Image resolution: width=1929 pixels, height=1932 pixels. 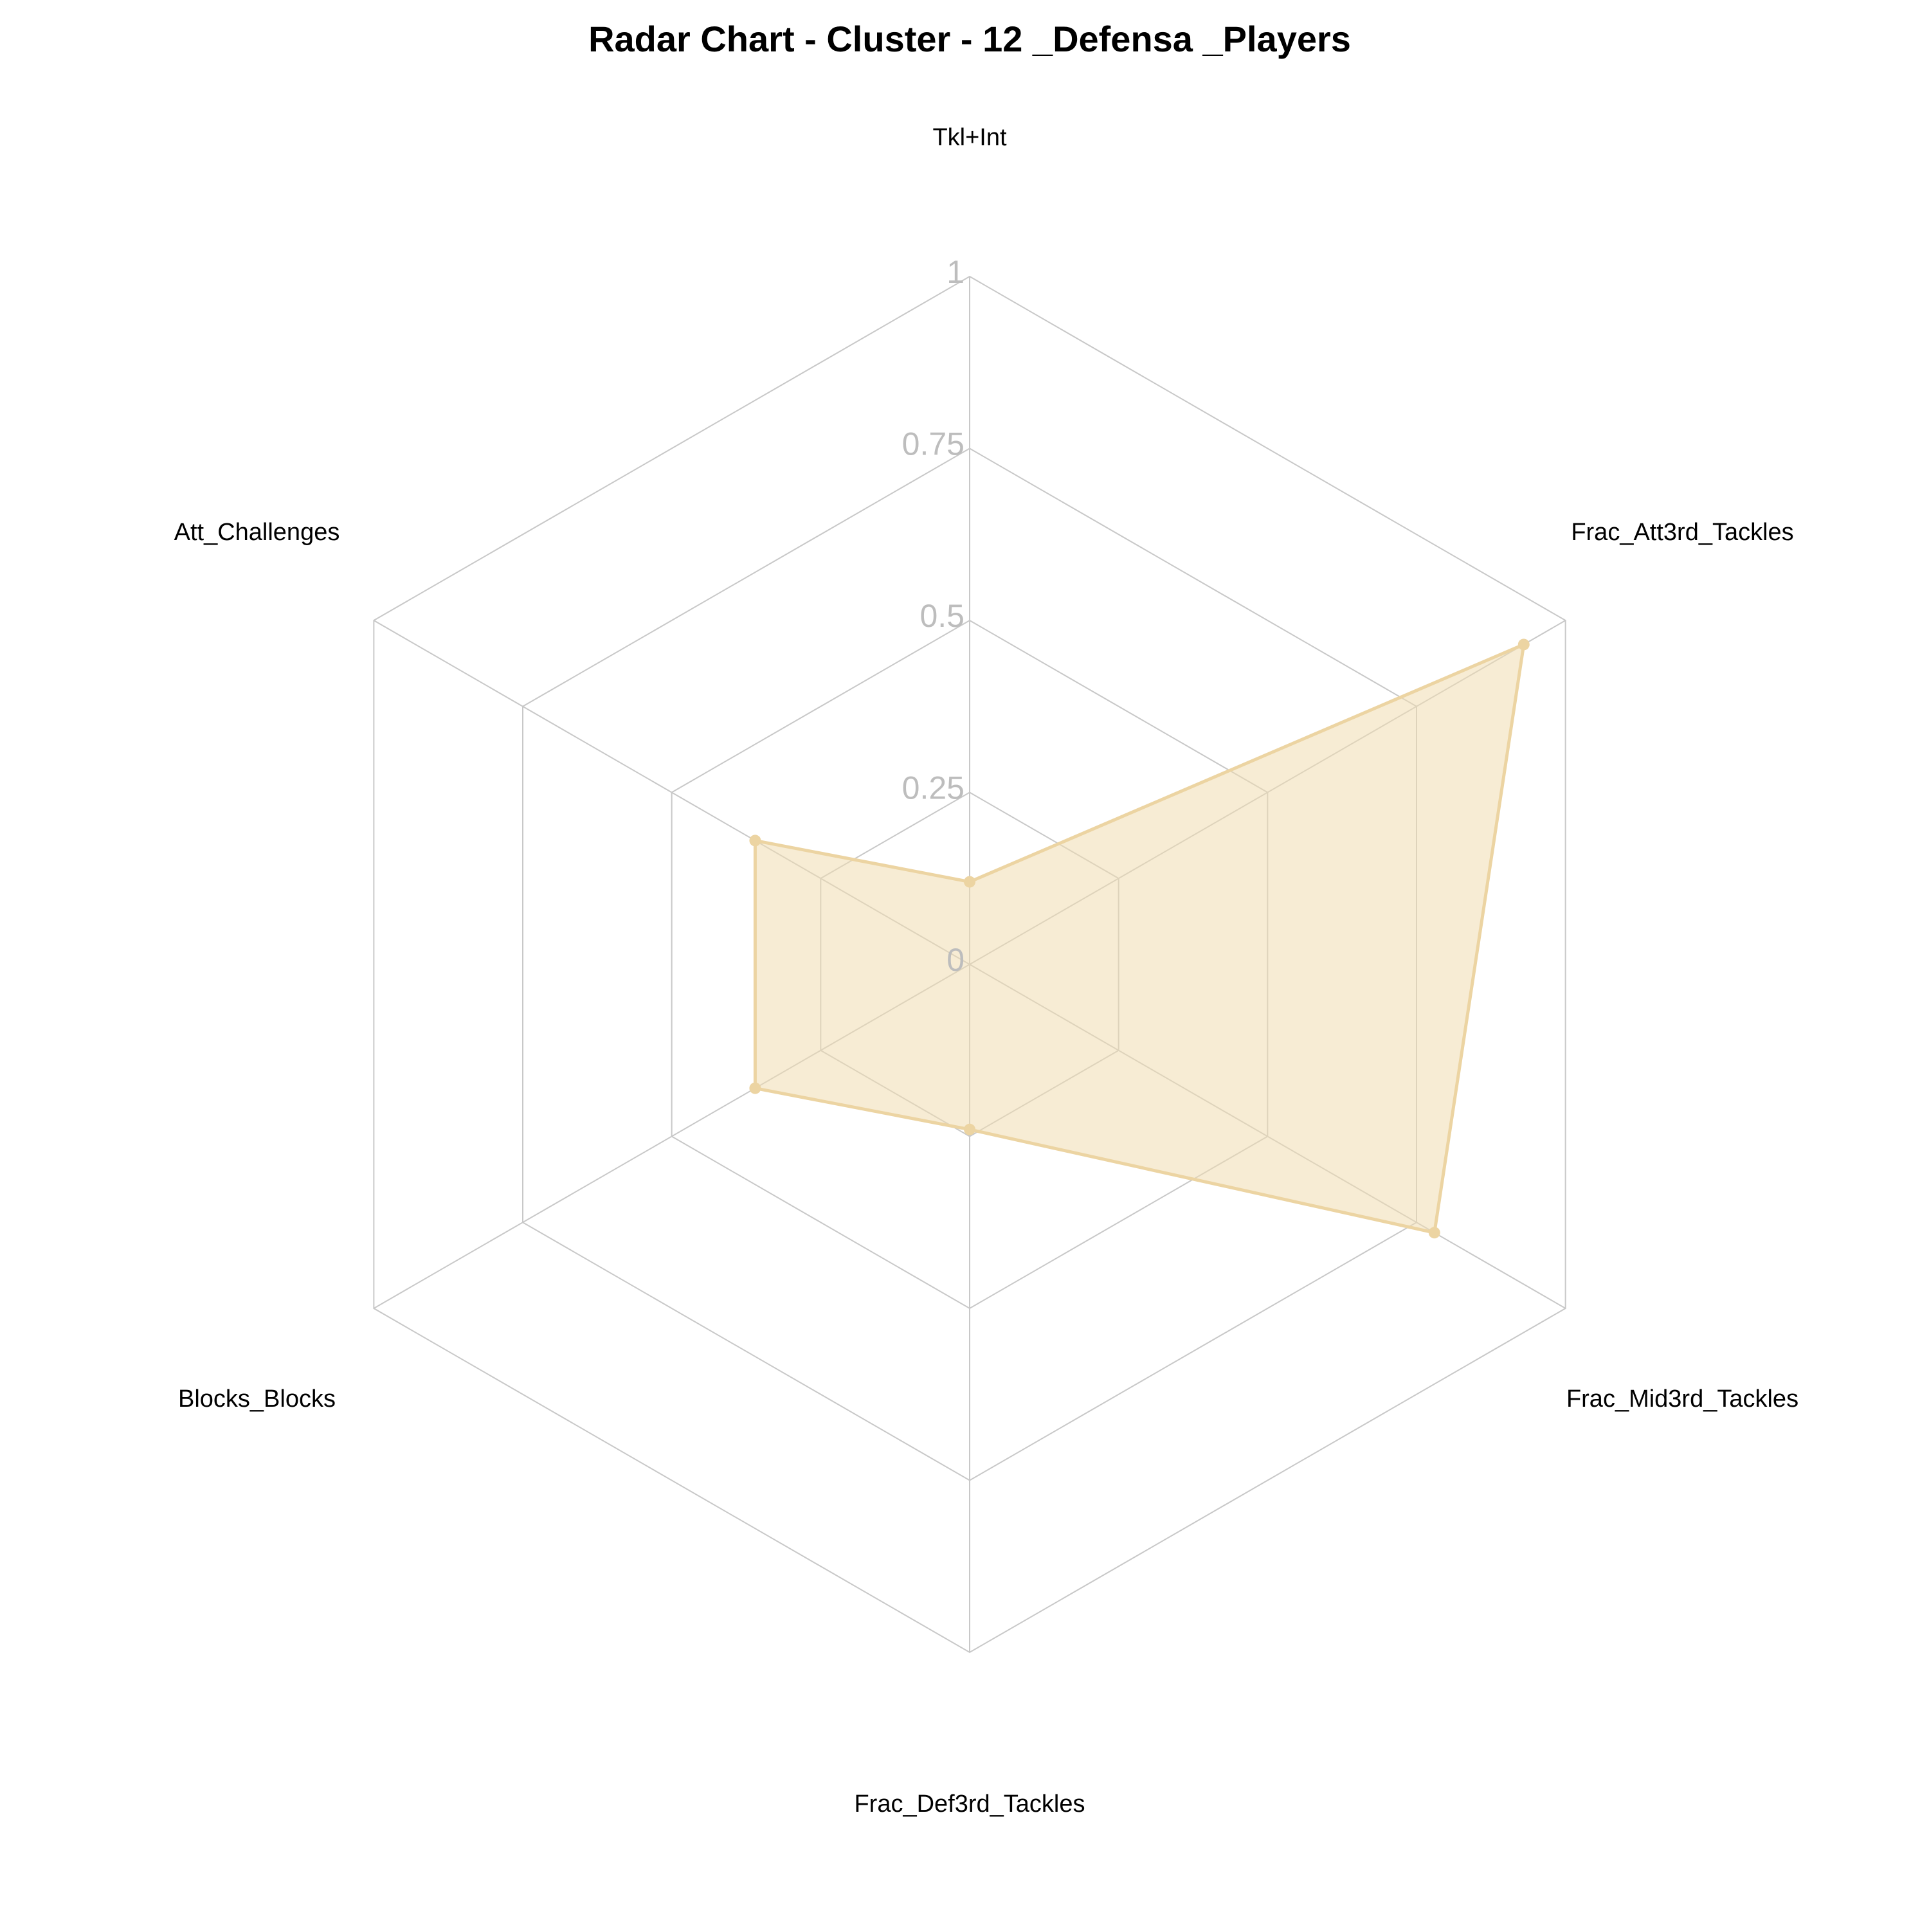 What do you see at coordinates (969, 1804) in the screenshot?
I see `axis-label-3: Frac_Def3rd_Tackles` at bounding box center [969, 1804].